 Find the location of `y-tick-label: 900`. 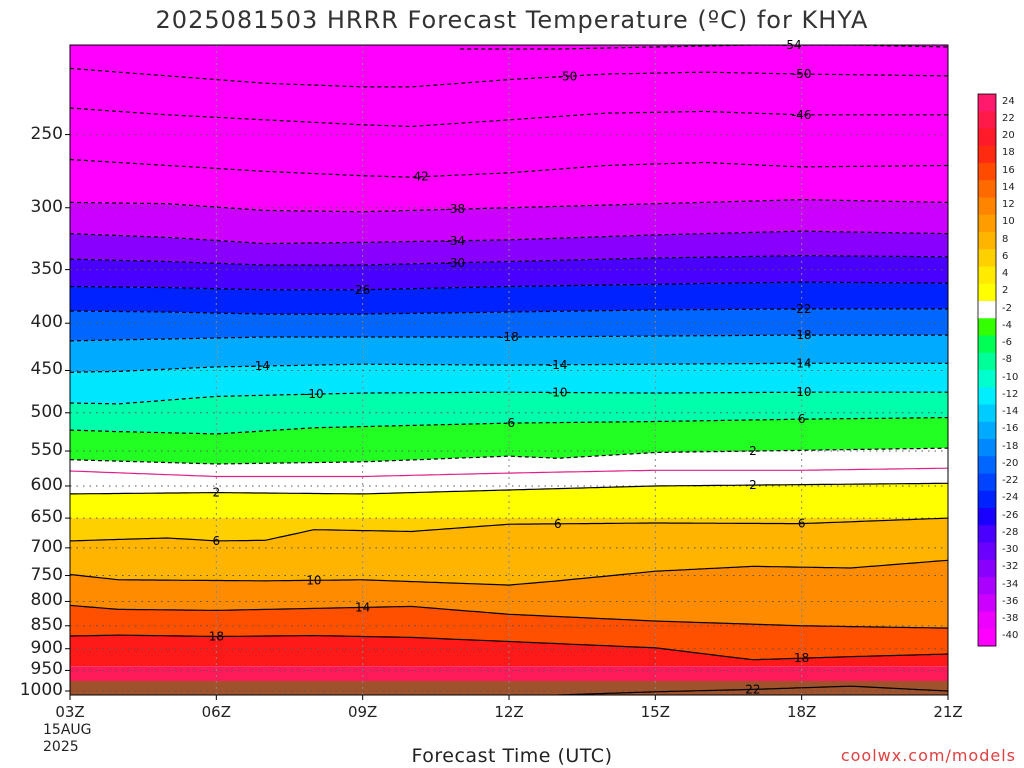

y-tick-label: 900 is located at coordinates (46, 647).